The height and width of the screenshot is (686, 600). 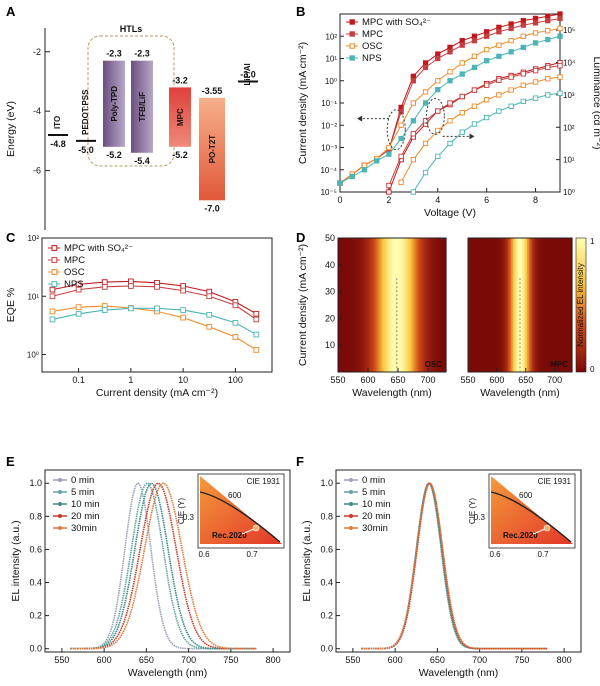 What do you see at coordinates (58, 144) in the screenshot?
I see `level-value: -4.8` at bounding box center [58, 144].